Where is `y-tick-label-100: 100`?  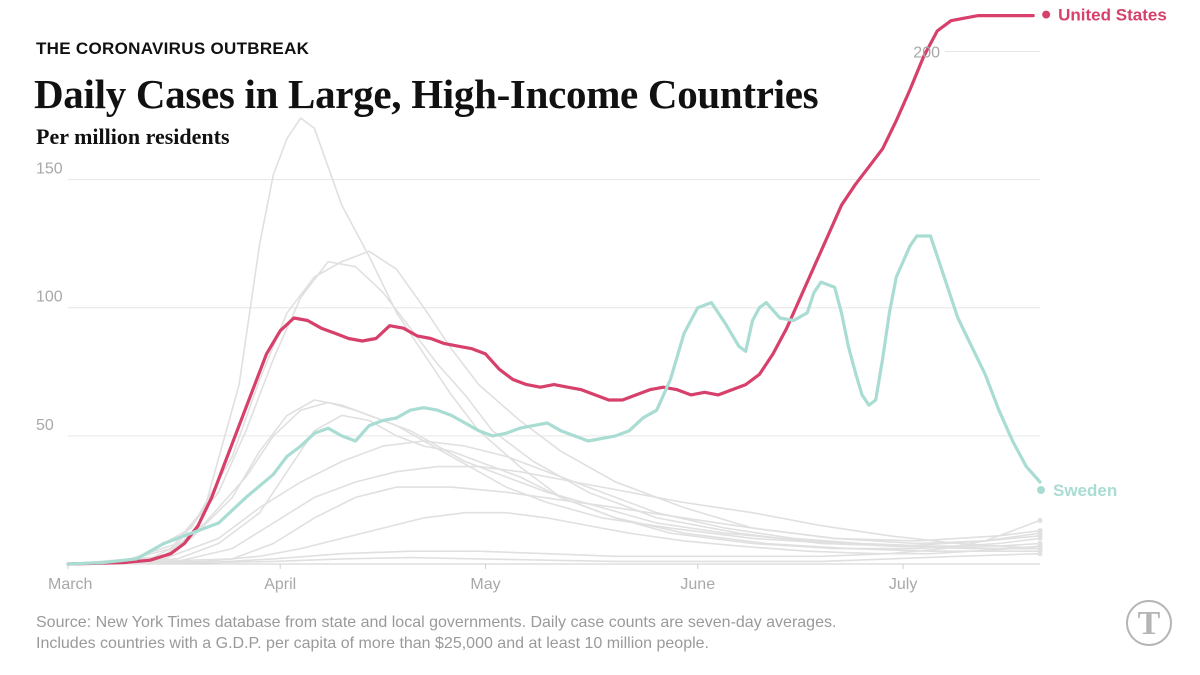 y-tick-label-100: 100 is located at coordinates (49, 297).